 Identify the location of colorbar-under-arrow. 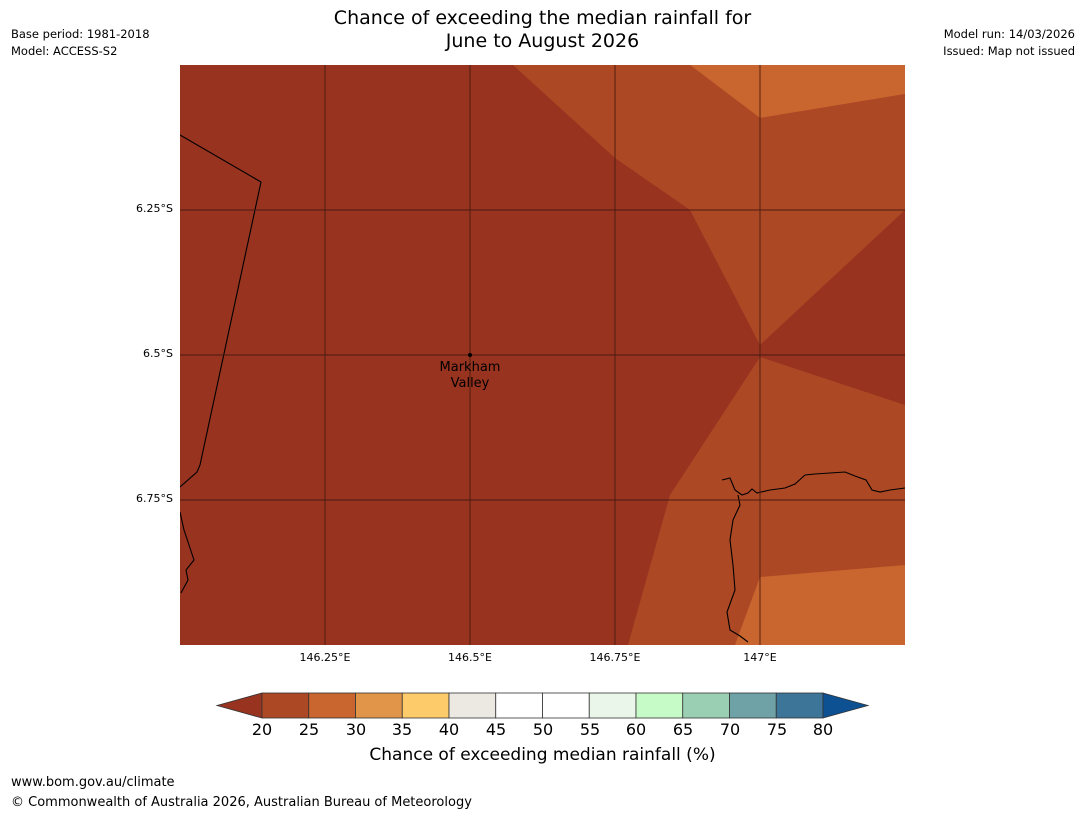
(239, 705).